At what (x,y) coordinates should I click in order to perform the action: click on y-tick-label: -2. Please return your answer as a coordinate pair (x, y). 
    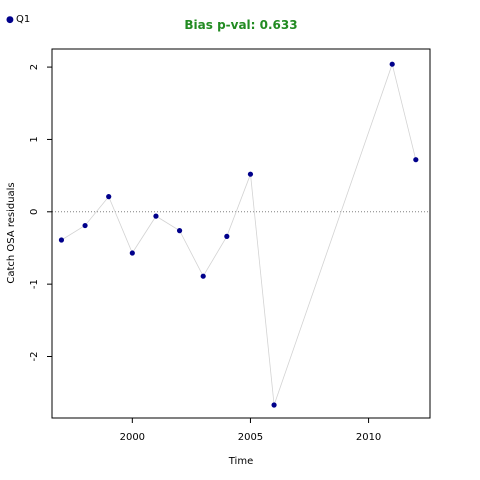
    Looking at the image, I should click on (34, 357).